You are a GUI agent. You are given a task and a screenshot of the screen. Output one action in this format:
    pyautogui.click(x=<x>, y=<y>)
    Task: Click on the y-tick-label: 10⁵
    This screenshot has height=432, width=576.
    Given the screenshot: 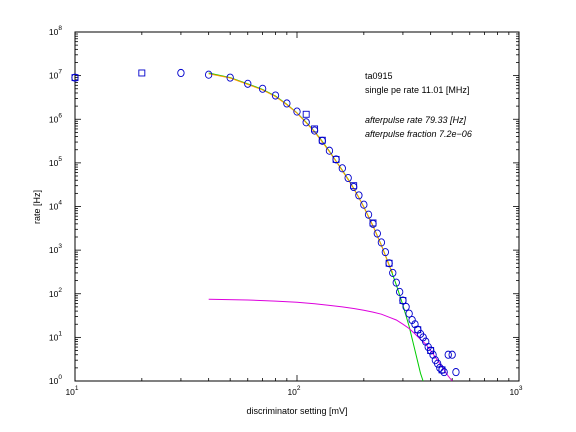 What is the action you would take?
    pyautogui.click(x=55, y=162)
    